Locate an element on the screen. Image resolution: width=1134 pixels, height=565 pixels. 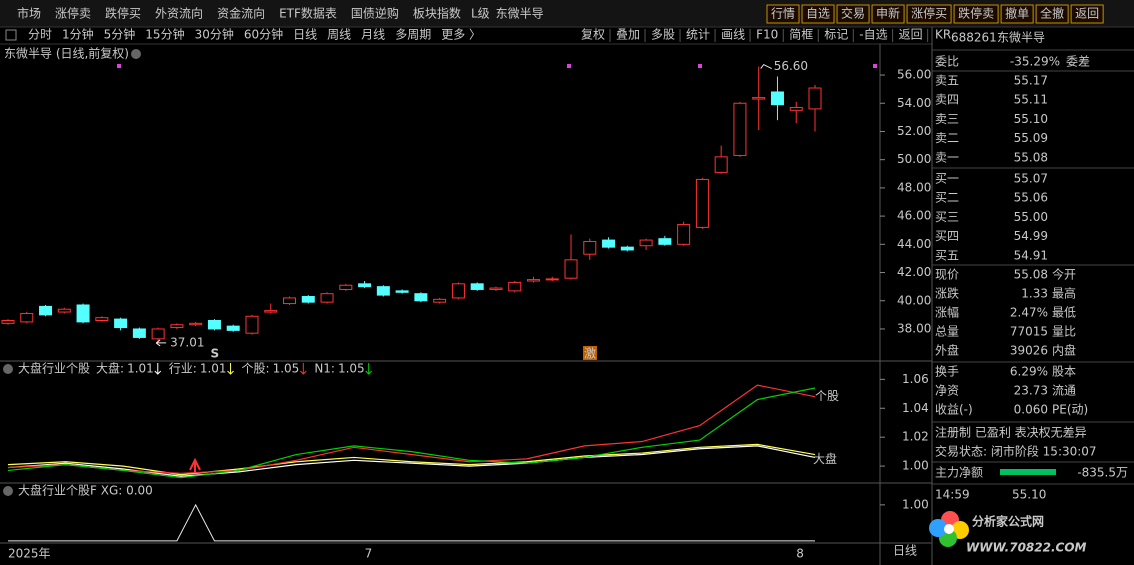
y-tick-label: 1.00 is located at coordinates (915, 466).